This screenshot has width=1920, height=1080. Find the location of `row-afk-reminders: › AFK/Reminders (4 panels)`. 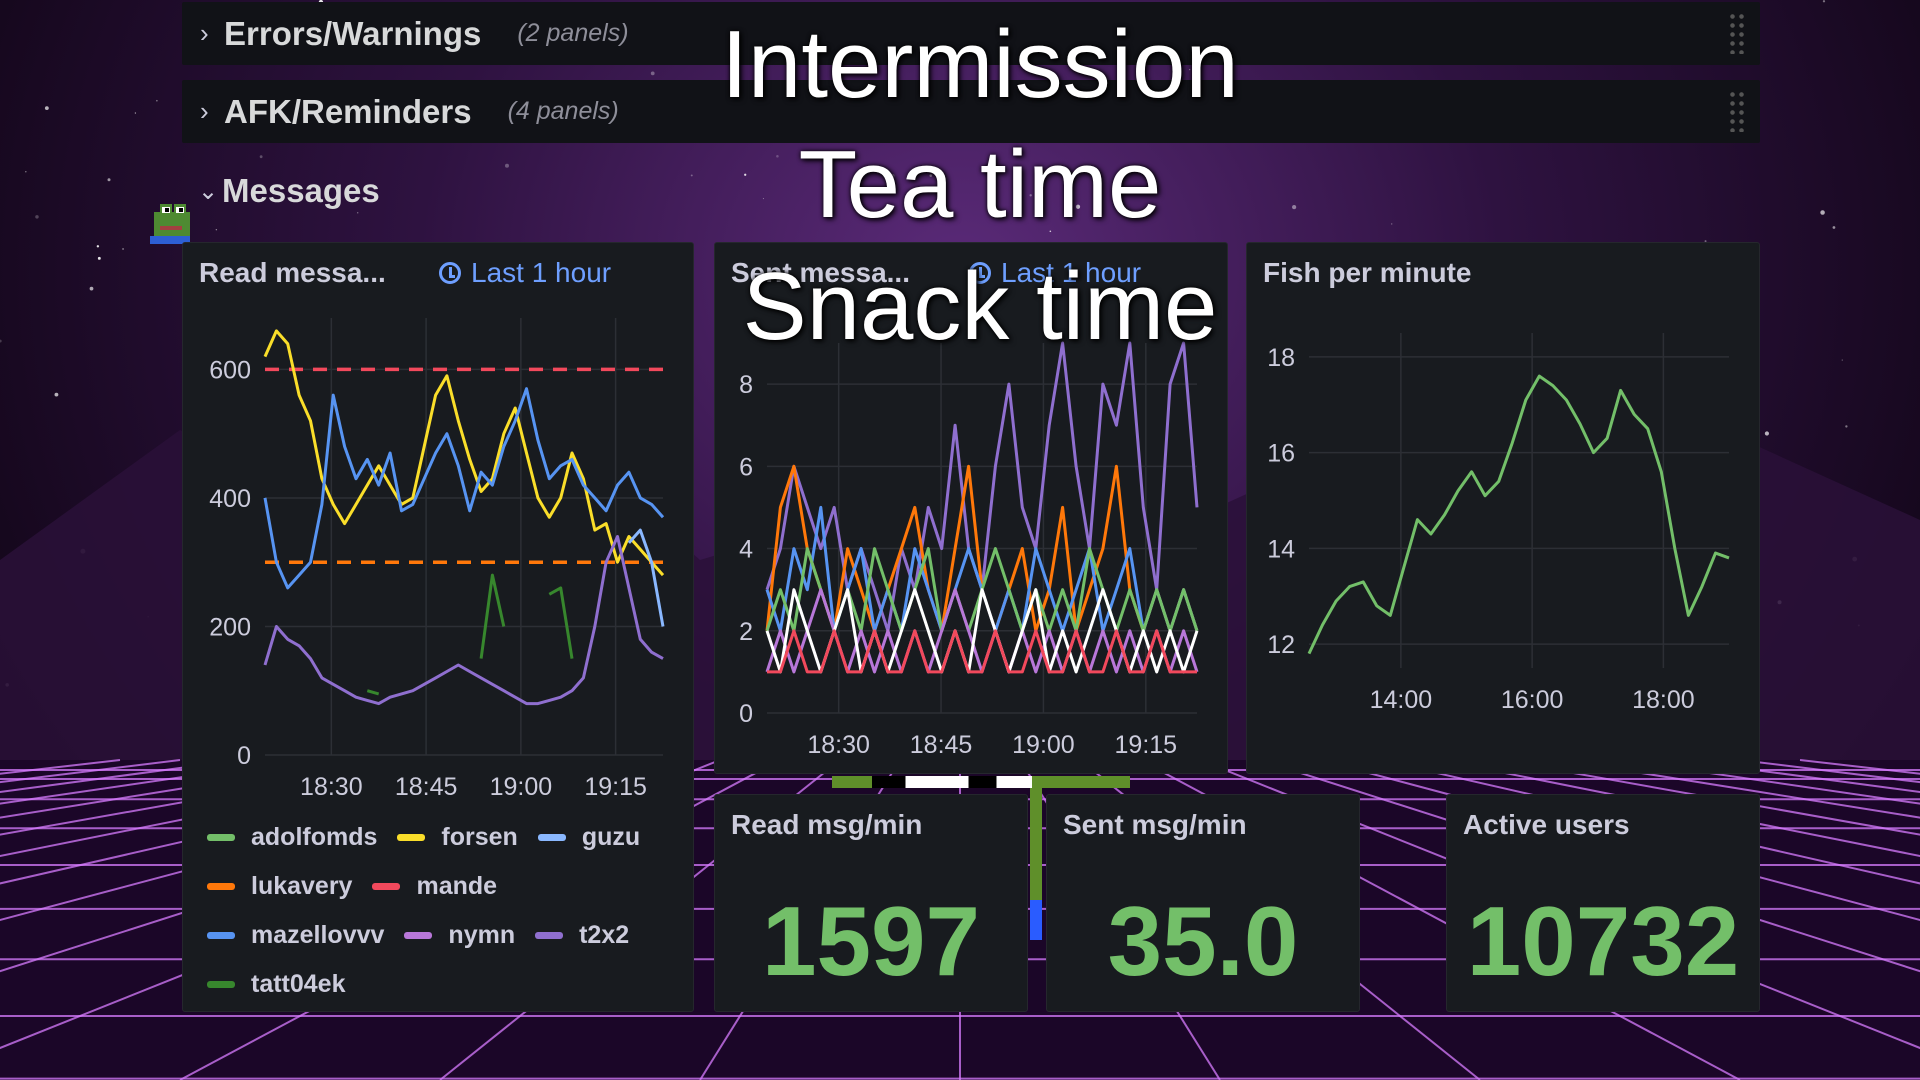

row-afk-reminders: › AFK/Reminders (4 panels) is located at coordinates (971, 111).